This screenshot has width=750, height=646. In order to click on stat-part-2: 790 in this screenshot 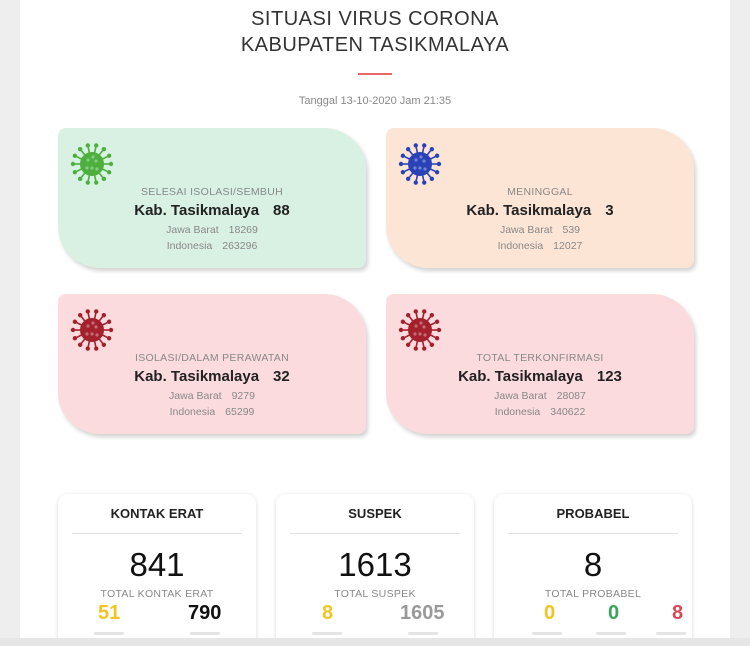, I will do `click(205, 613)`.